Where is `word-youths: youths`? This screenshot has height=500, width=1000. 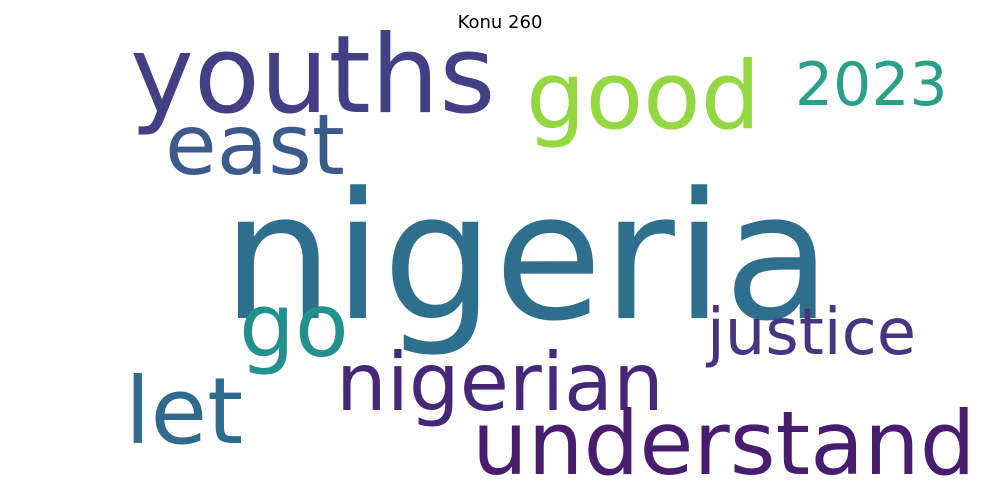
word-youths: youths is located at coordinates (313, 75).